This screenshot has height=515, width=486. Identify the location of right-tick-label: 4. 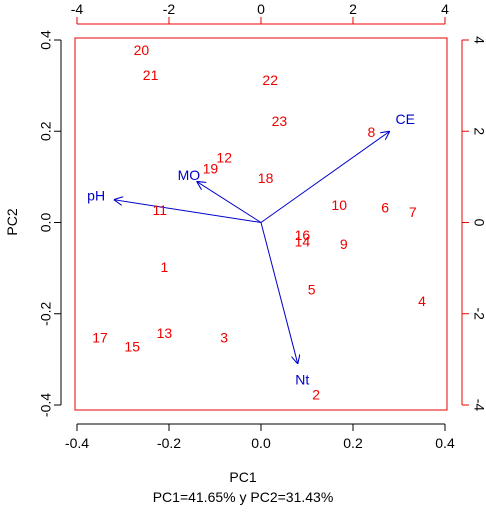
(478, 40).